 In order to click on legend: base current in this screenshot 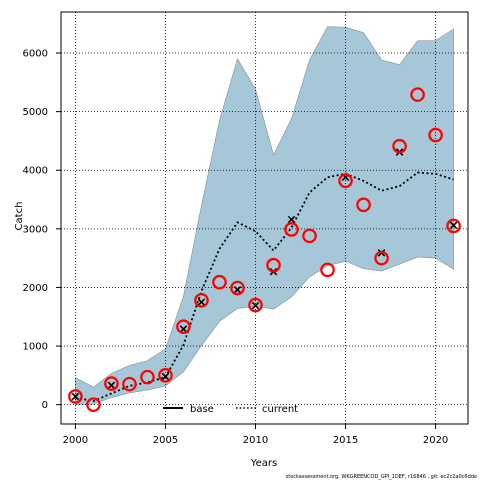, I will do `click(230, 409)`.